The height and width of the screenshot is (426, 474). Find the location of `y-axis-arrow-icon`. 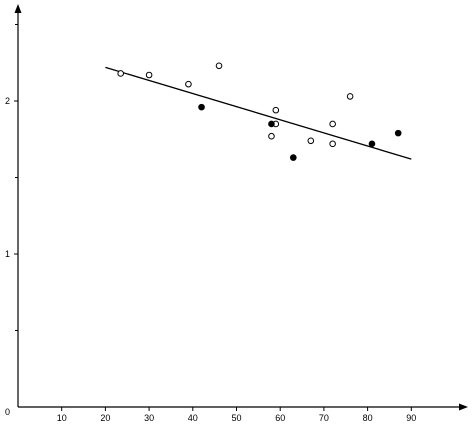

y-axis-arrow-icon is located at coordinates (18, 8).